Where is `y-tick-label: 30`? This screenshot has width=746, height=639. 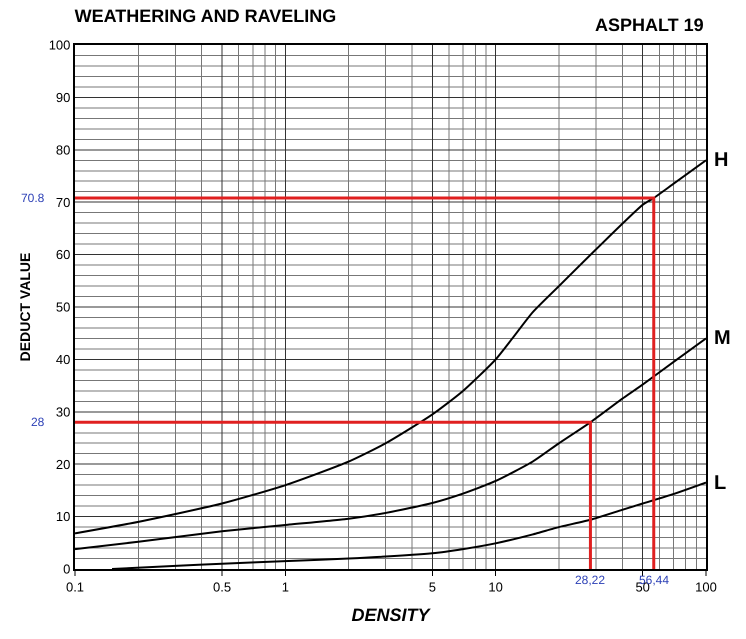
y-tick-label: 30 is located at coordinates (63, 412).